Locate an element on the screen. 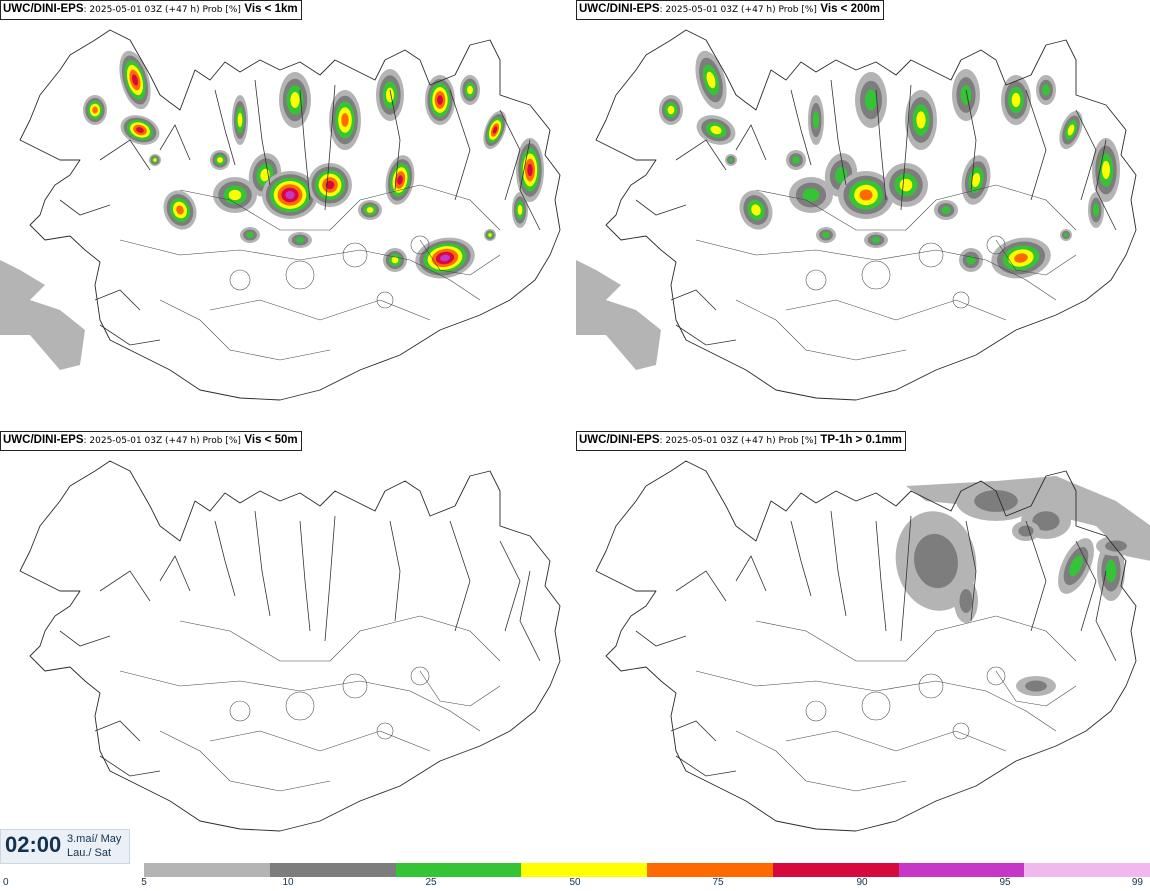 The width and height of the screenshot is (1150, 891). valid-time: 02:00 is located at coordinates (33, 844).